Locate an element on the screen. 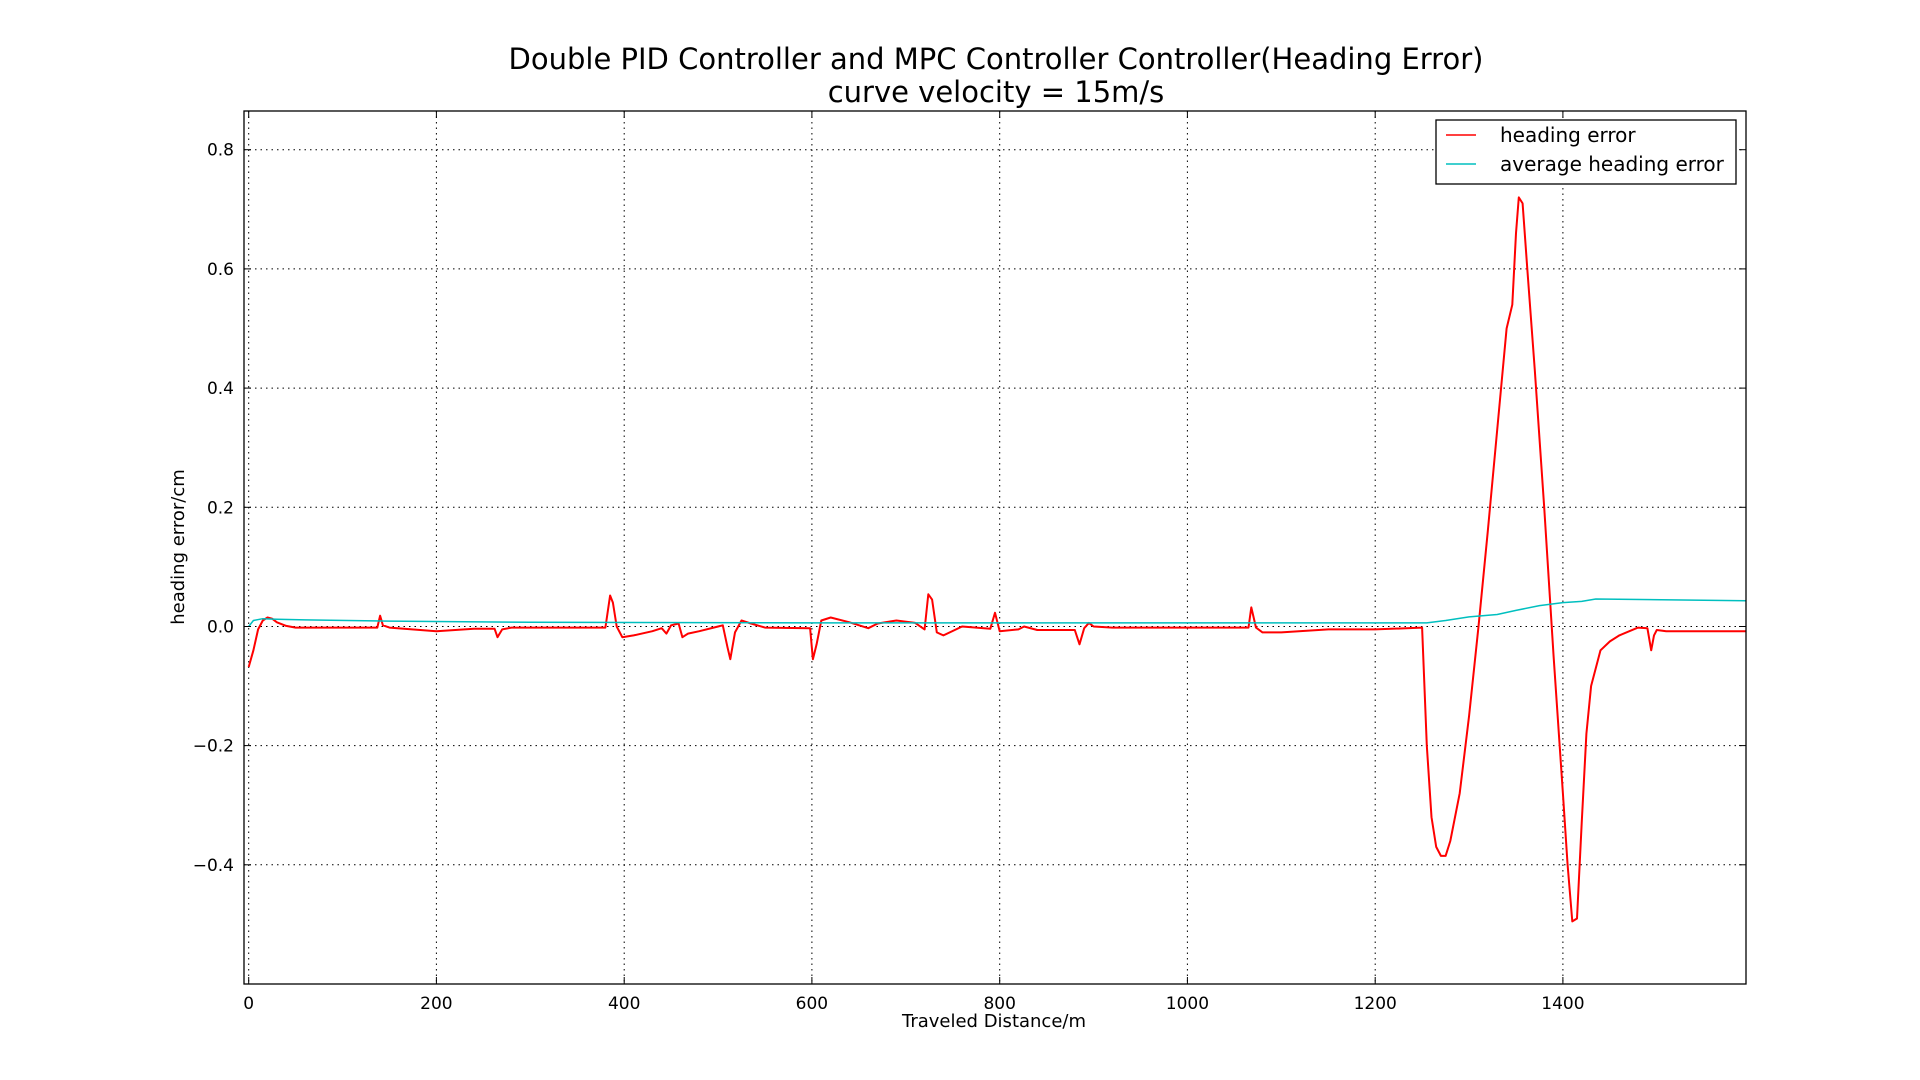  x-tick-label: 200 is located at coordinates (436, 1004).